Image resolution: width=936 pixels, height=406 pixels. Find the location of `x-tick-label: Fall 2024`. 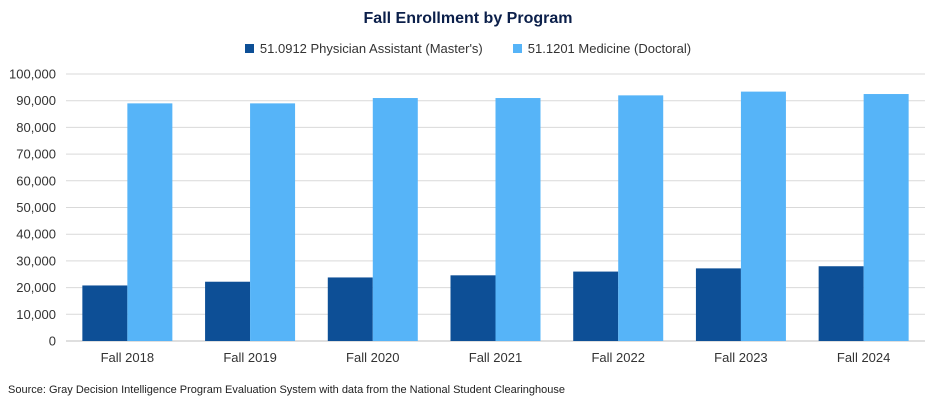

x-tick-label: Fall 2024 is located at coordinates (863, 357).